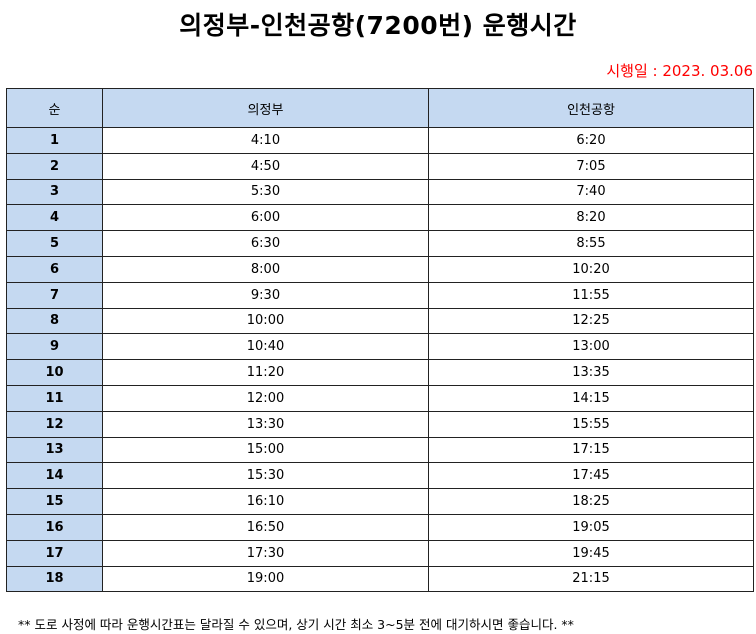 The image size is (756, 634). I want to click on table-row: 8 10:00 12:25, so click(380, 321).